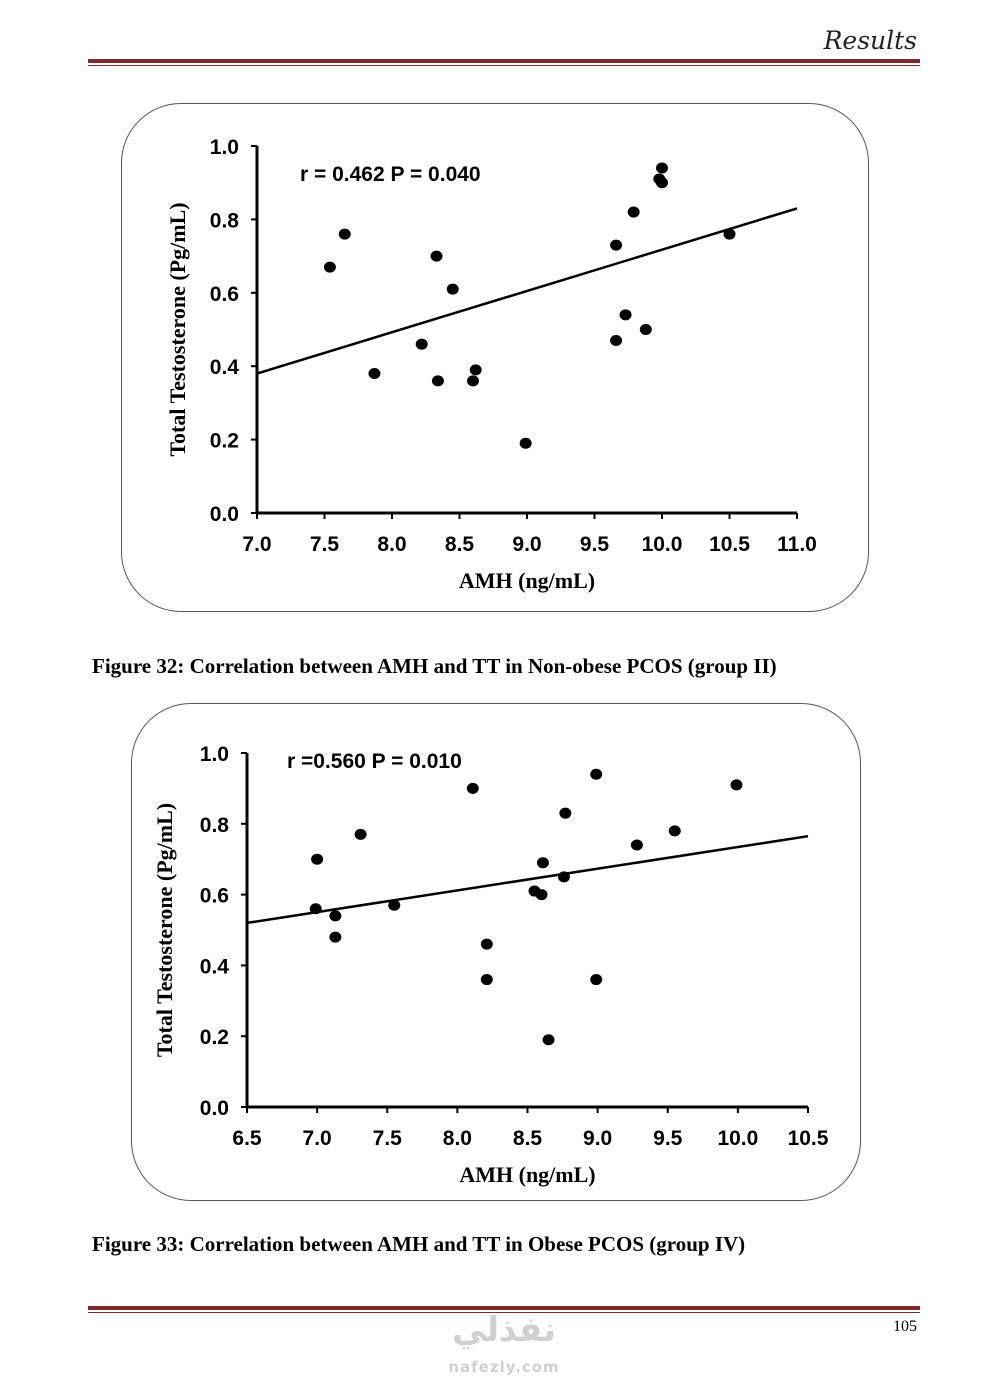  What do you see at coordinates (504, 1330) in the screenshot?
I see `watermark-arabic: نفذلي` at bounding box center [504, 1330].